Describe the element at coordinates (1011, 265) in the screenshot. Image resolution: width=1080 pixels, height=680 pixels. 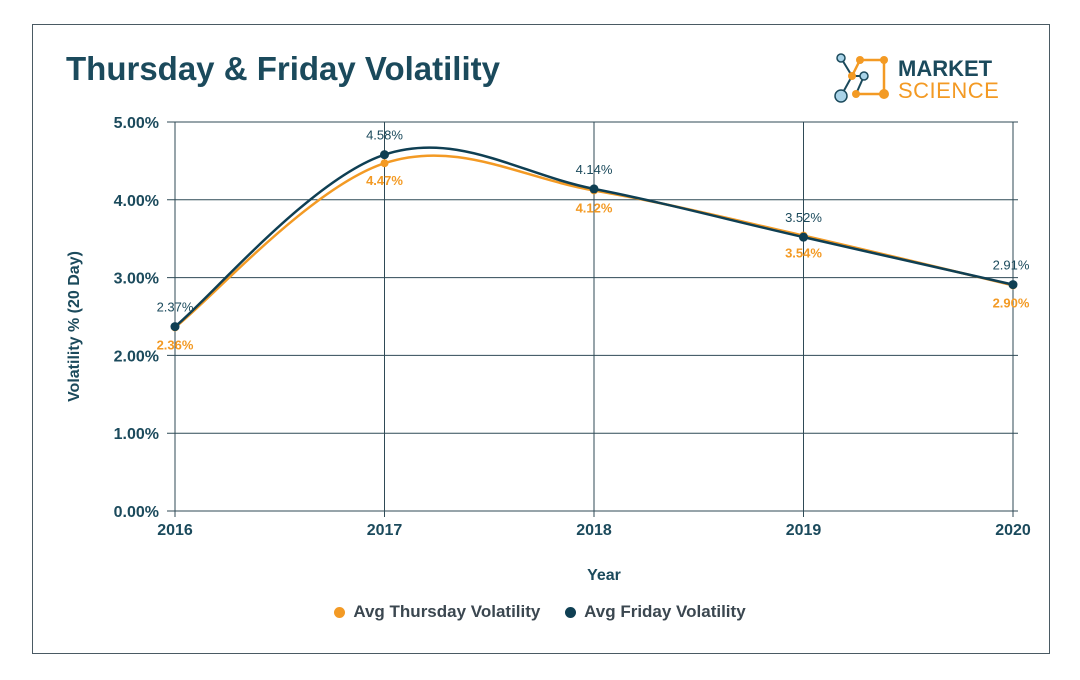
I see `data-label-friday: 2.91%` at that location.